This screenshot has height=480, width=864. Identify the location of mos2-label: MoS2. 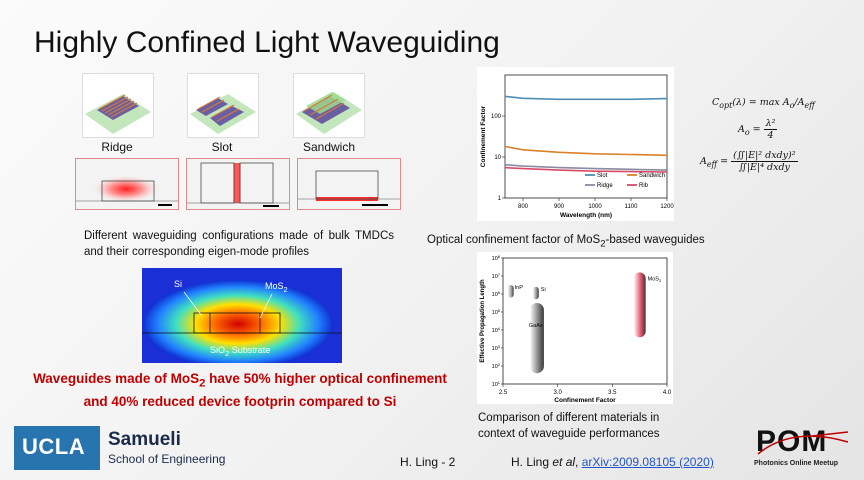
(276, 287).